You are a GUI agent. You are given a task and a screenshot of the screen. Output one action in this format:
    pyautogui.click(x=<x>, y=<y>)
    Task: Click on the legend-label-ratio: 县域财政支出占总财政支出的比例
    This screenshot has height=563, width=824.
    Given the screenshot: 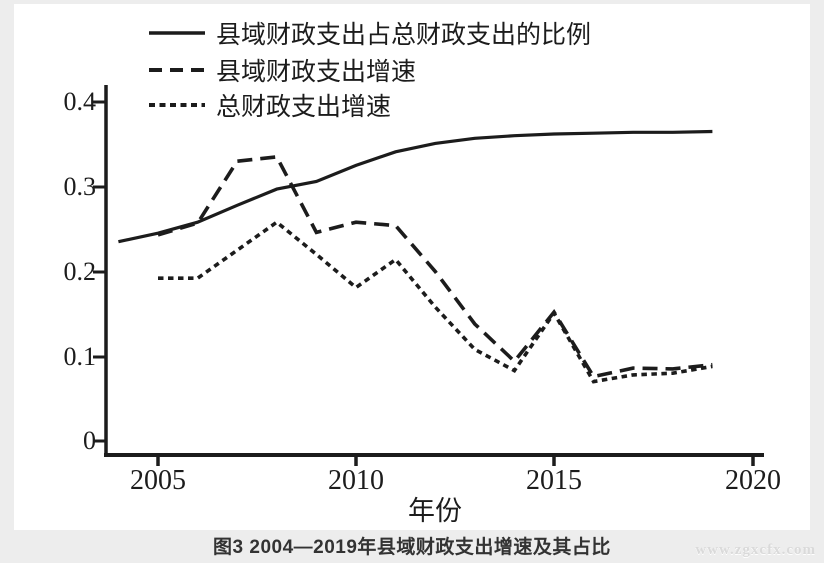 What is the action you would take?
    pyautogui.click(x=404, y=35)
    